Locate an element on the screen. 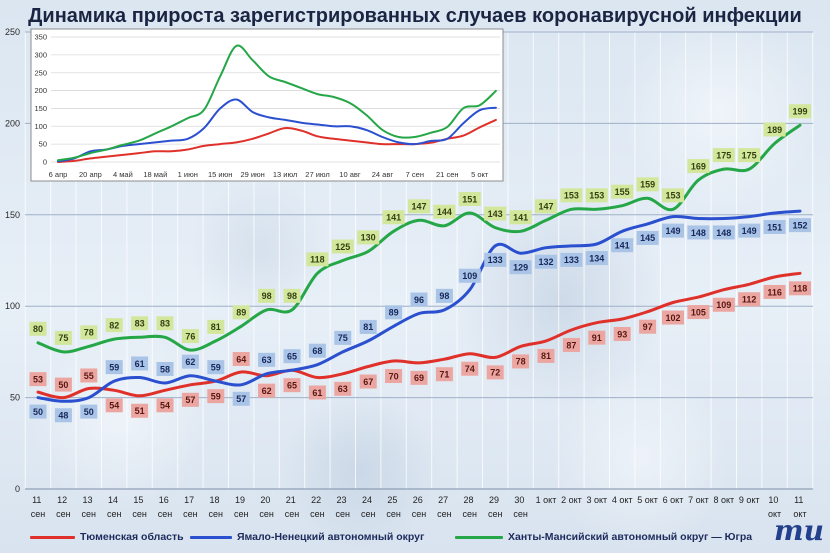 The height and width of the screenshot is (553, 830). x-tick-label: 13 сен is located at coordinates (89, 507).